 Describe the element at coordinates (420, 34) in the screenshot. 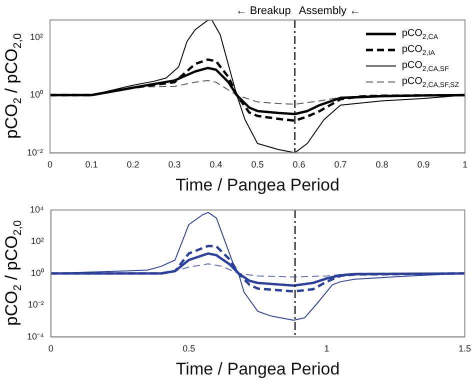

I see `legend-label: pCO$_{2,CA}$` at that location.